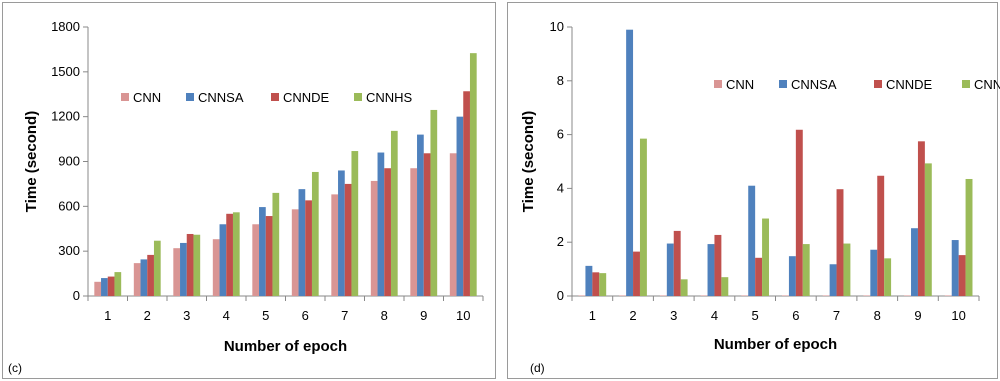 The height and width of the screenshot is (381, 1000). Describe the element at coordinates (65, 116) in the screenshot. I see `chart-c-y-tick-label: 1200` at that location.